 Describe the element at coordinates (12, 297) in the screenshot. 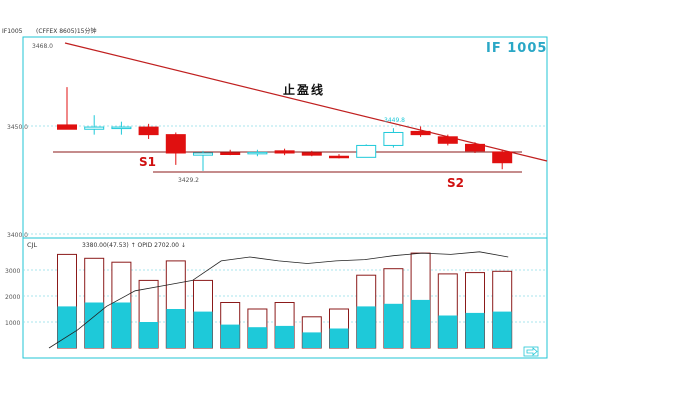

I see `volume-tick-2000: 2000` at that location.